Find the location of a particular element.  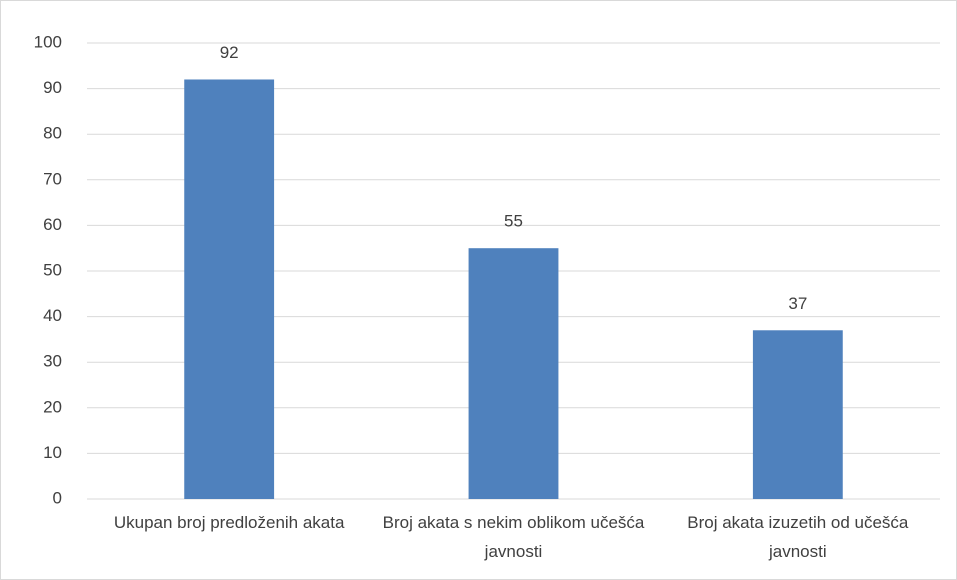

x-tick-label: Broj akata izuzetih od učešća javnosti is located at coordinates (798, 537).